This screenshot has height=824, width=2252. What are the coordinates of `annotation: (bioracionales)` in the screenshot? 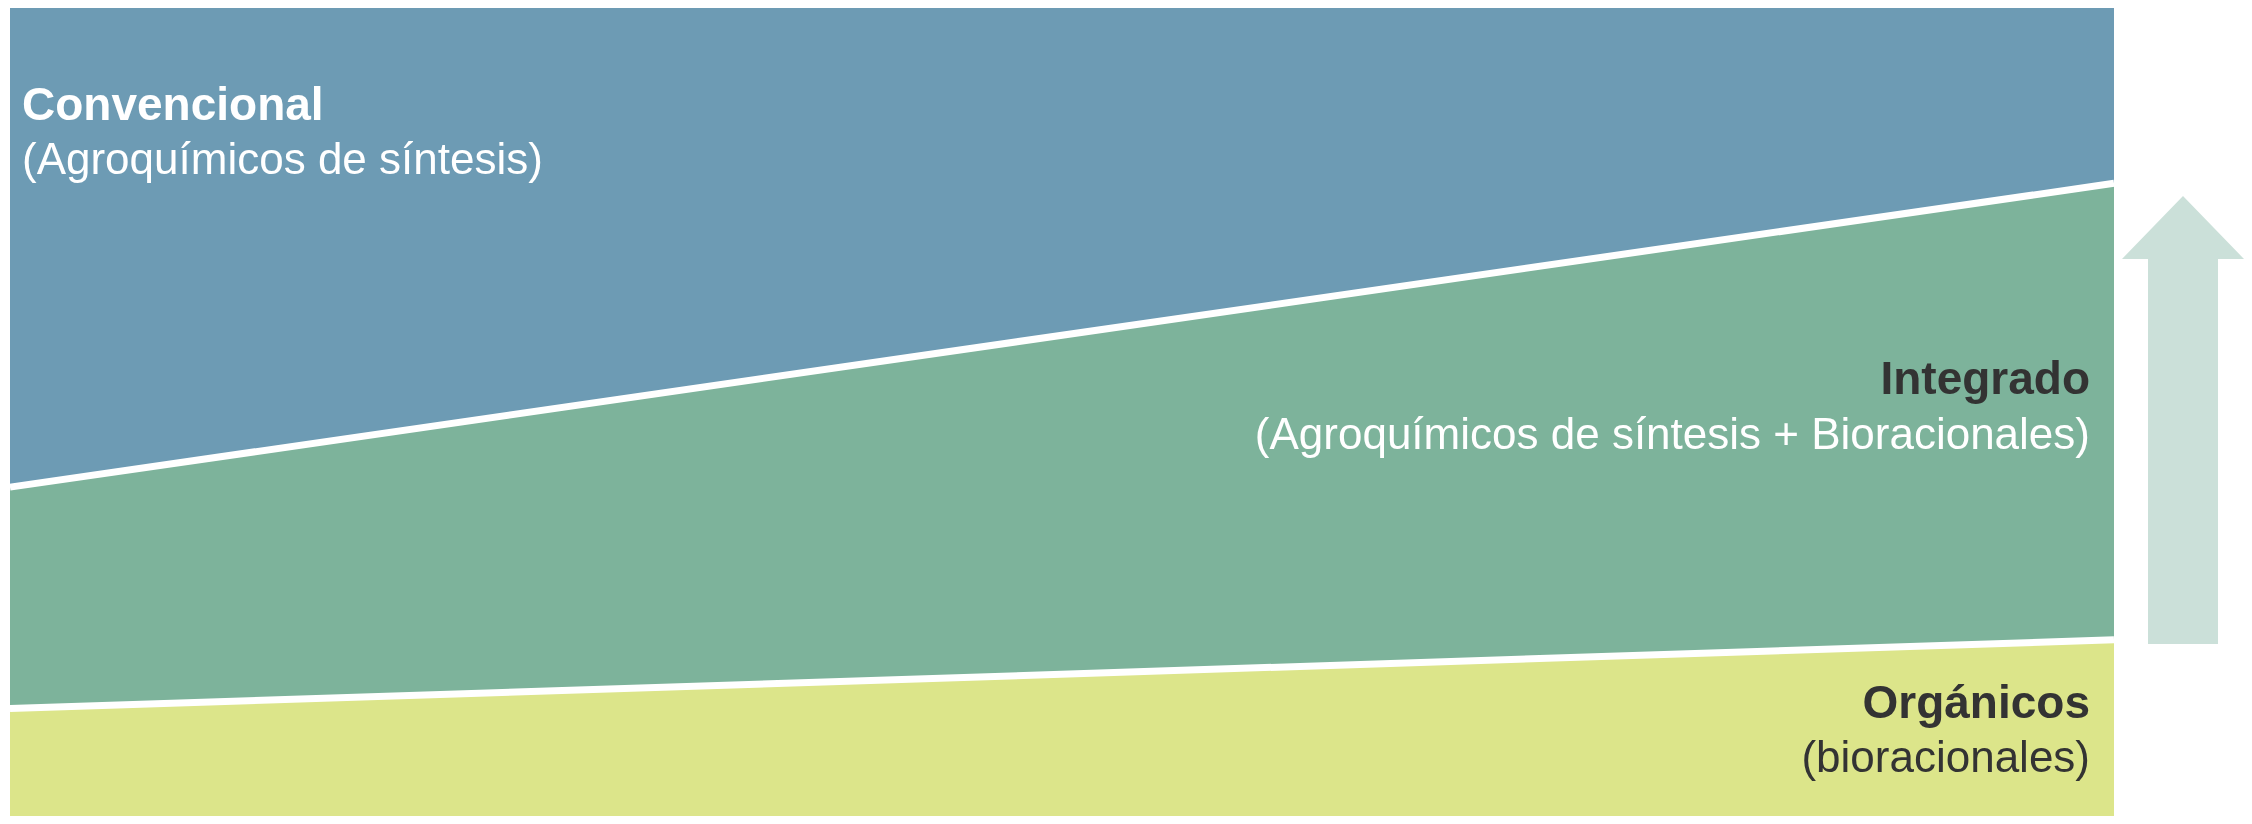 It's located at (1945, 757).